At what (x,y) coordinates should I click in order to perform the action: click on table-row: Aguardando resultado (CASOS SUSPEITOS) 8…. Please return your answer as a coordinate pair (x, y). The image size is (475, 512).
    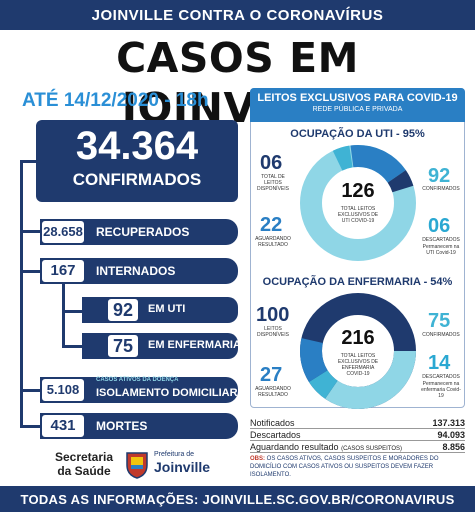
    Looking at the image, I should click on (357, 447).